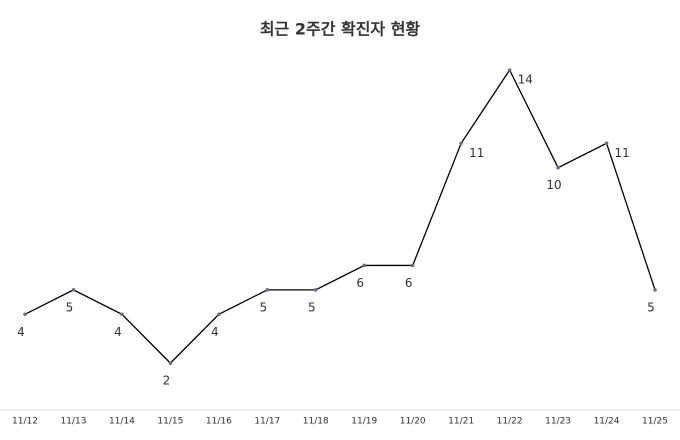 This screenshot has height=440, width=680. Describe the element at coordinates (316, 422) in the screenshot. I see `x-tick-label: 11/18` at that location.